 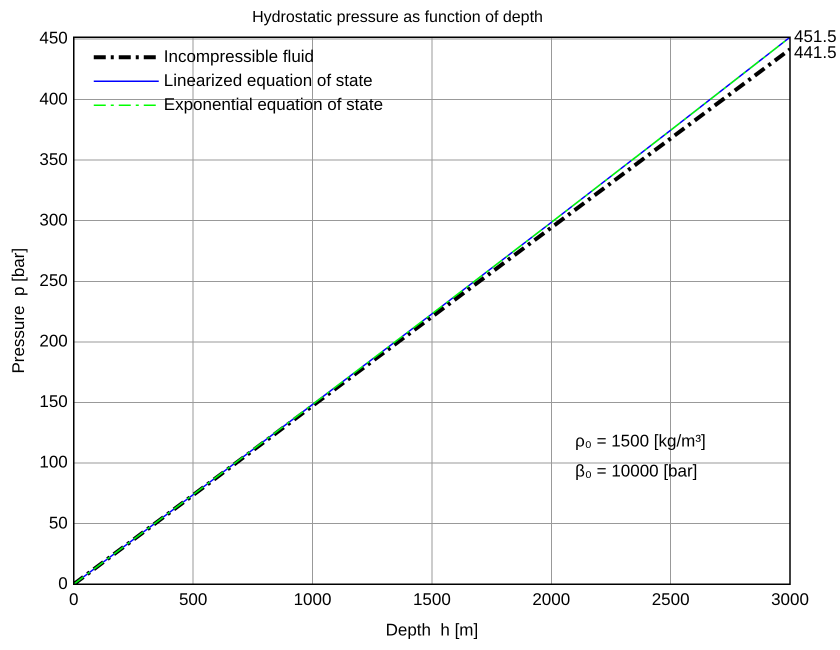 What do you see at coordinates (53, 159) in the screenshot?
I see `y-tick-label: 350` at bounding box center [53, 159].